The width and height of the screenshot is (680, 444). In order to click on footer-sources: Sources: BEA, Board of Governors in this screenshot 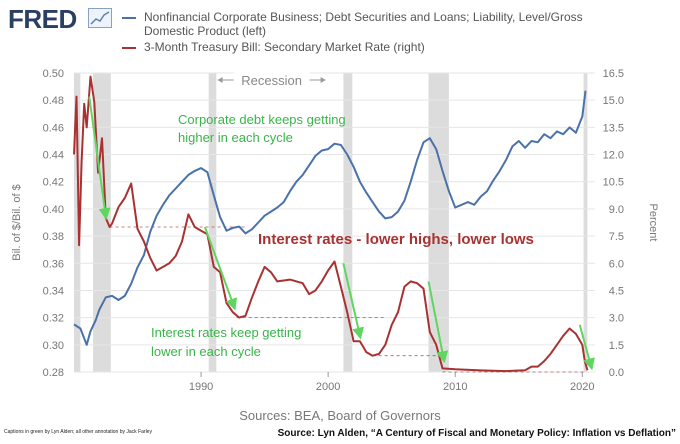, I will do `click(340, 415)`.